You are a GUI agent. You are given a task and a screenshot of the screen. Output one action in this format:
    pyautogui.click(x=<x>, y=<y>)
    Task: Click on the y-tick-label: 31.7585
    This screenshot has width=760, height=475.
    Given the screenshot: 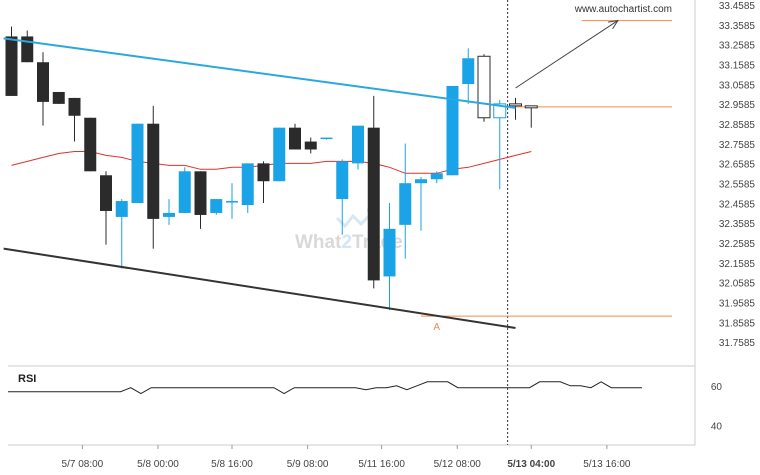 What is the action you would take?
    pyautogui.click(x=737, y=343)
    